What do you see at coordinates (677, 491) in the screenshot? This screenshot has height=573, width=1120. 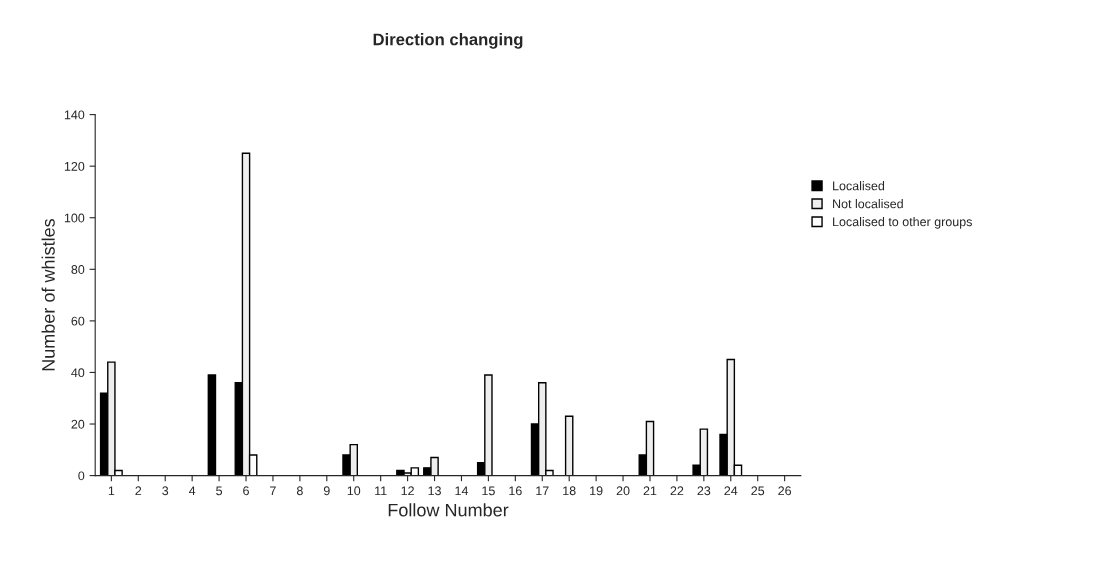 I see `x-tick-label: 22` at bounding box center [677, 491].